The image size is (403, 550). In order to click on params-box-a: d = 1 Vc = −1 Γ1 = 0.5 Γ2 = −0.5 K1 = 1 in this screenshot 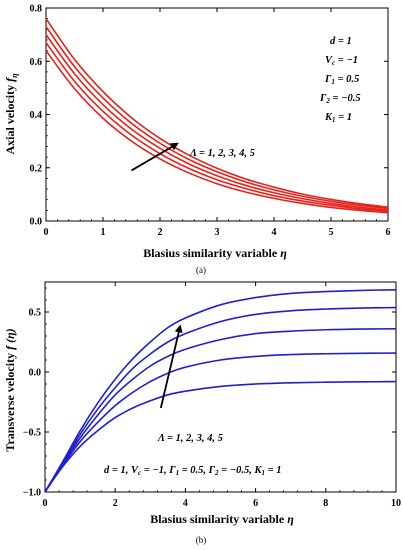, I will do `click(340, 80)`.